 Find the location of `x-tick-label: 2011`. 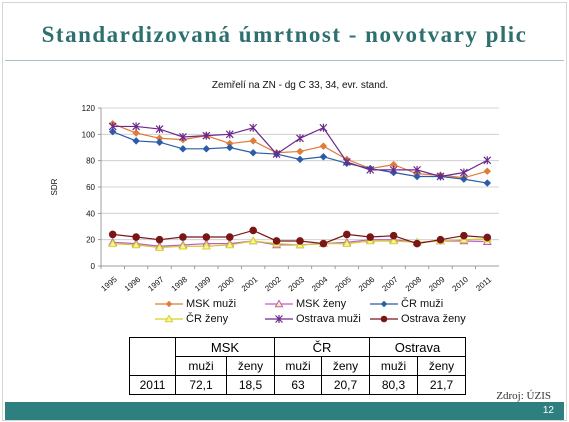

x-tick-label: 2011 is located at coordinates (483, 284).